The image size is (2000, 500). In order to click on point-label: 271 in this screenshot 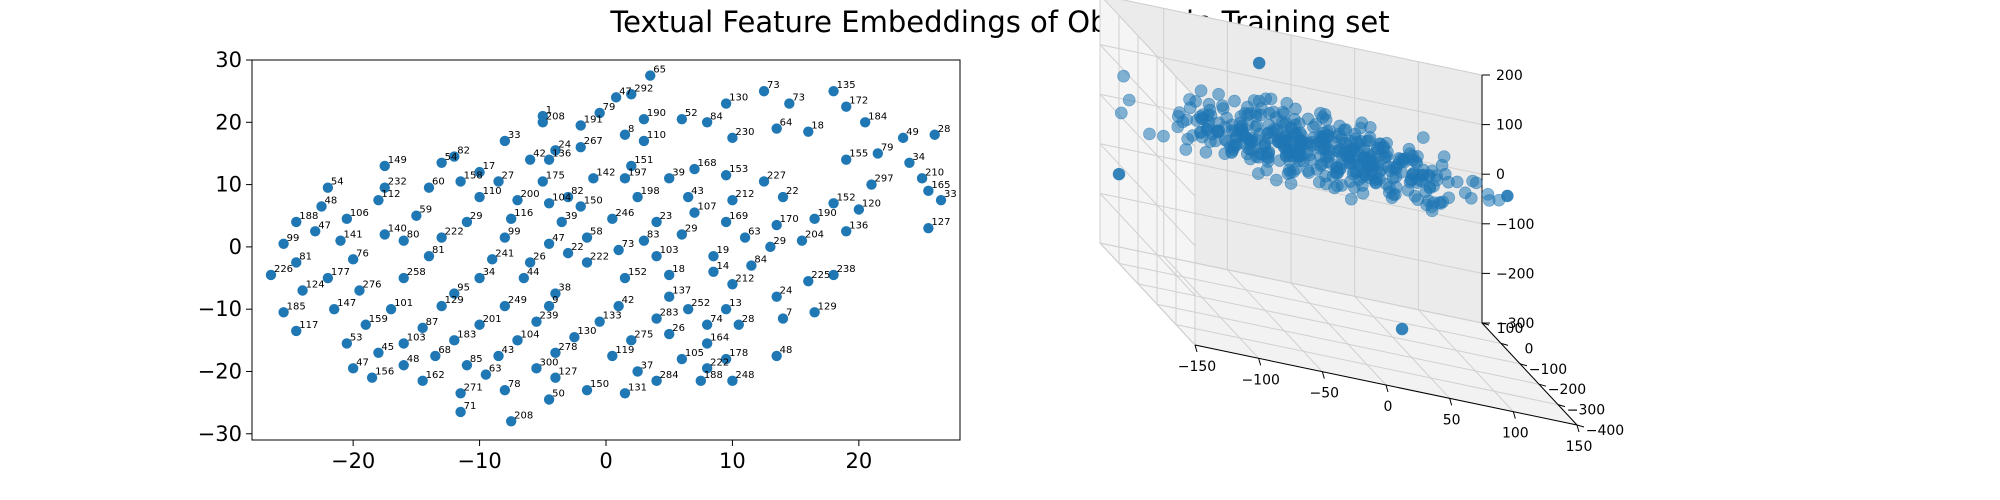, I will do `click(473, 387)`.